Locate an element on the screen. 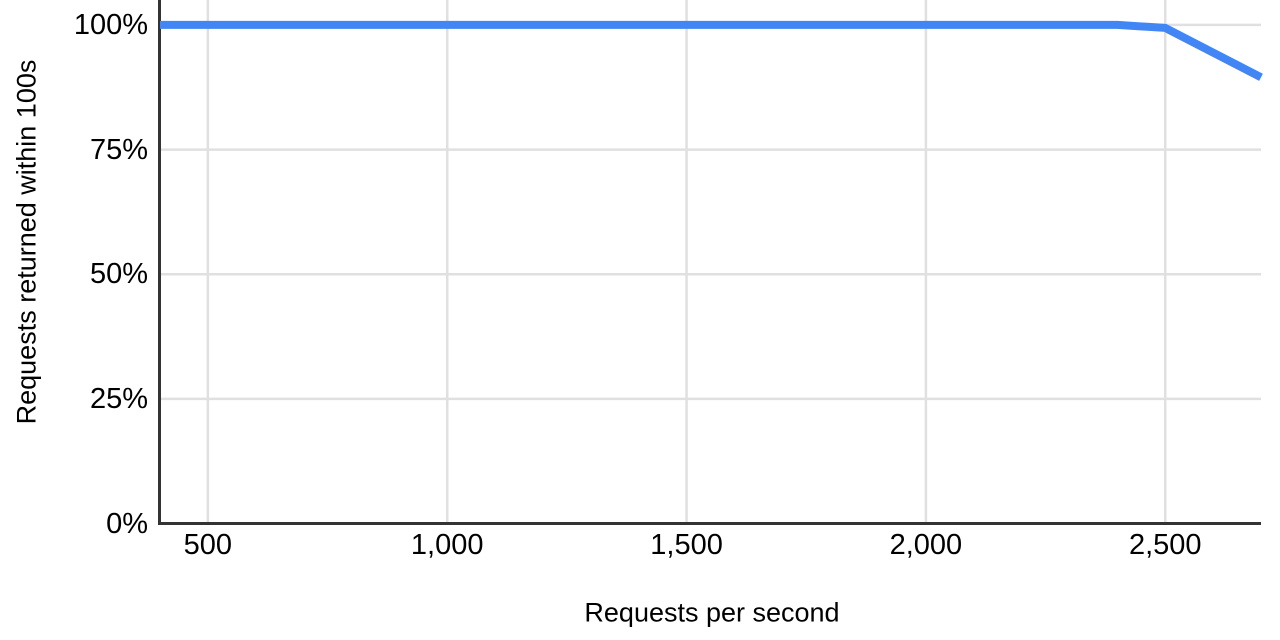 The height and width of the screenshot is (640, 1280). x-axis-tick-label: 2,500 is located at coordinates (1165, 545).